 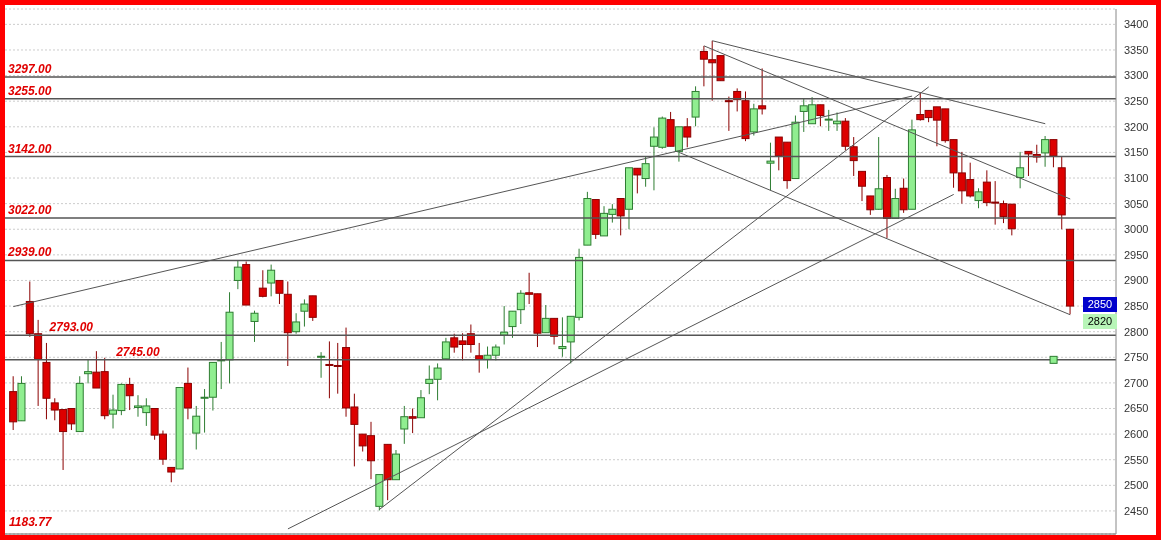 I want to click on y-tick-label: 3050, so click(x=1136, y=203).